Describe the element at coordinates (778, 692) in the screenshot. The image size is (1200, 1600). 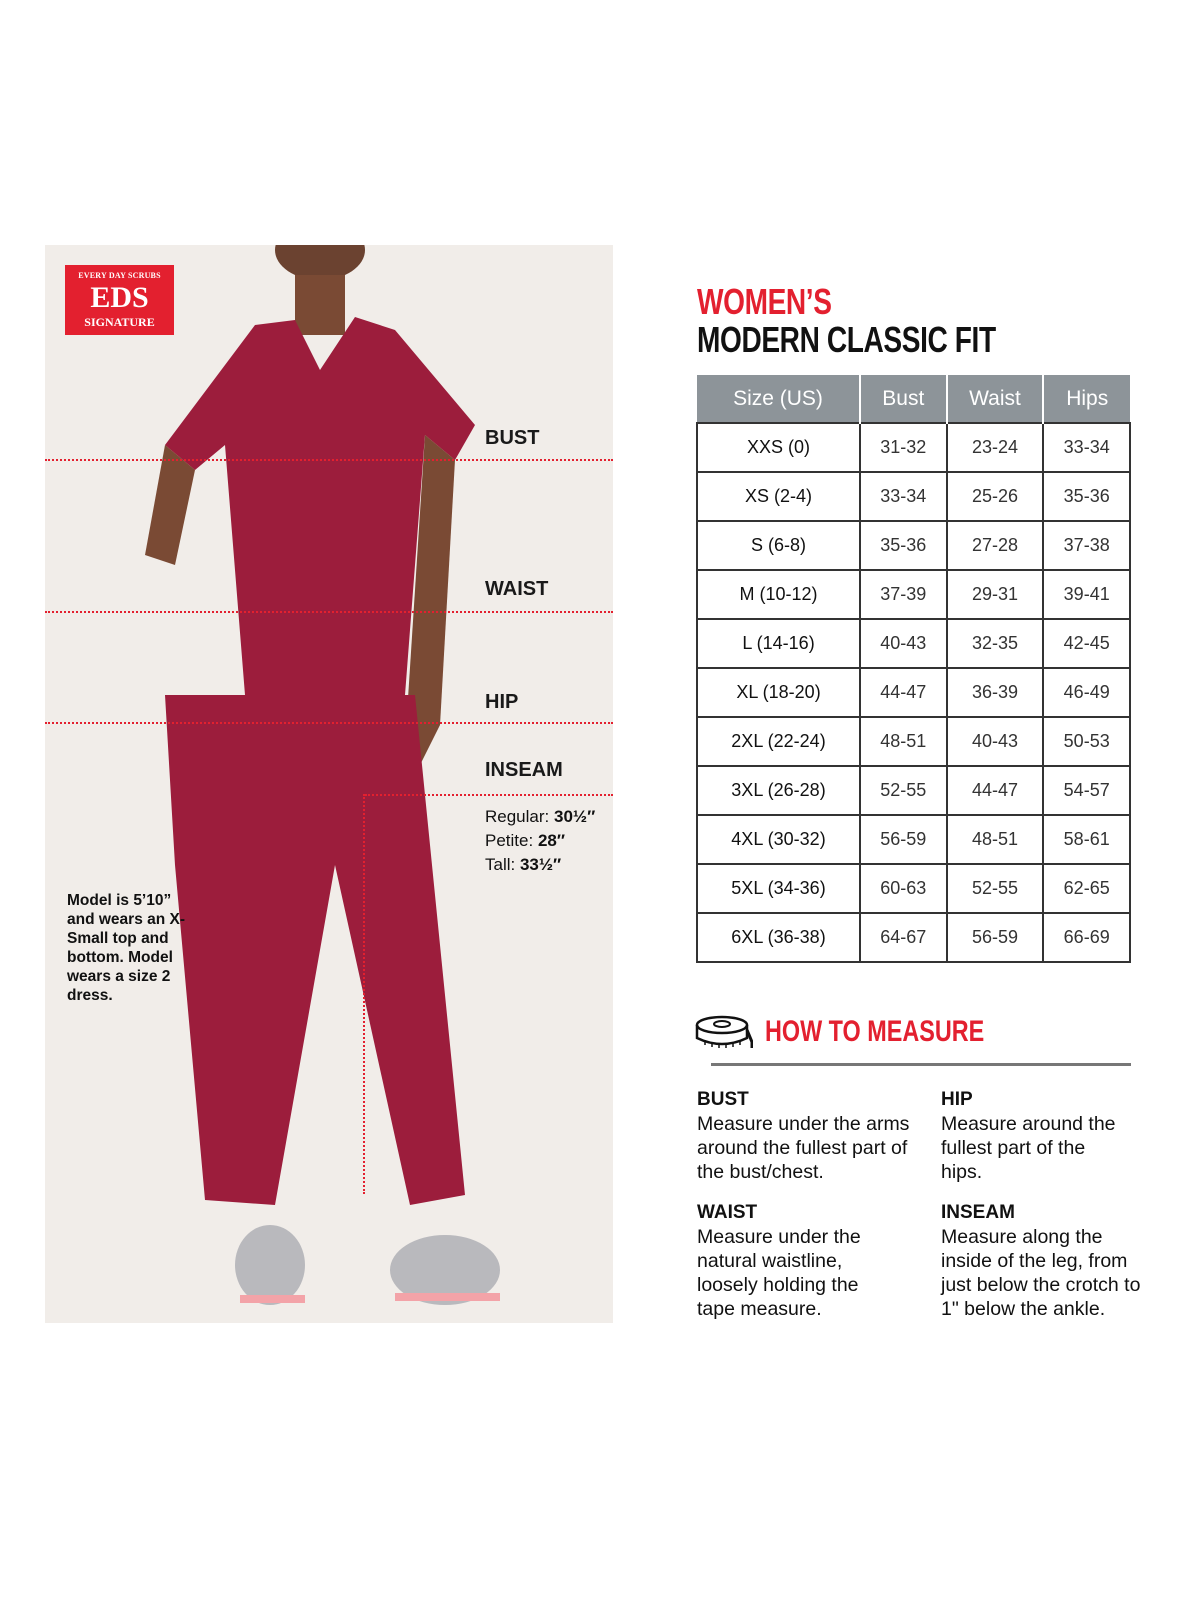
I see `table-cell: XL (18-20)` at that location.